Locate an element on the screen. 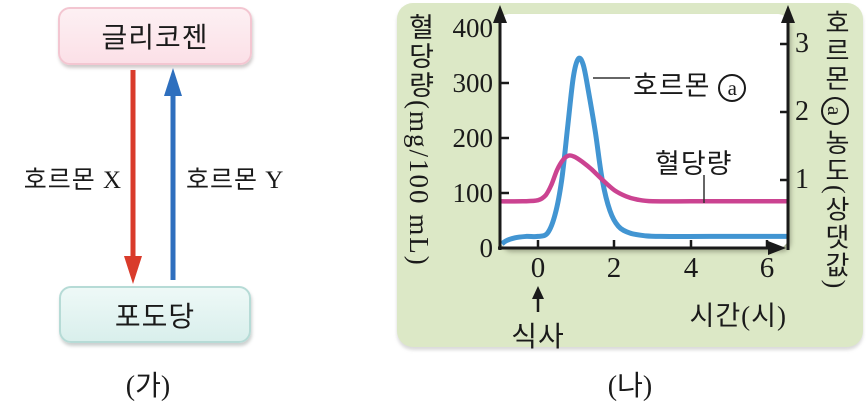 The height and width of the screenshot is (408, 866). glycogen-box: 글리코젠 is located at coordinates (155, 36).